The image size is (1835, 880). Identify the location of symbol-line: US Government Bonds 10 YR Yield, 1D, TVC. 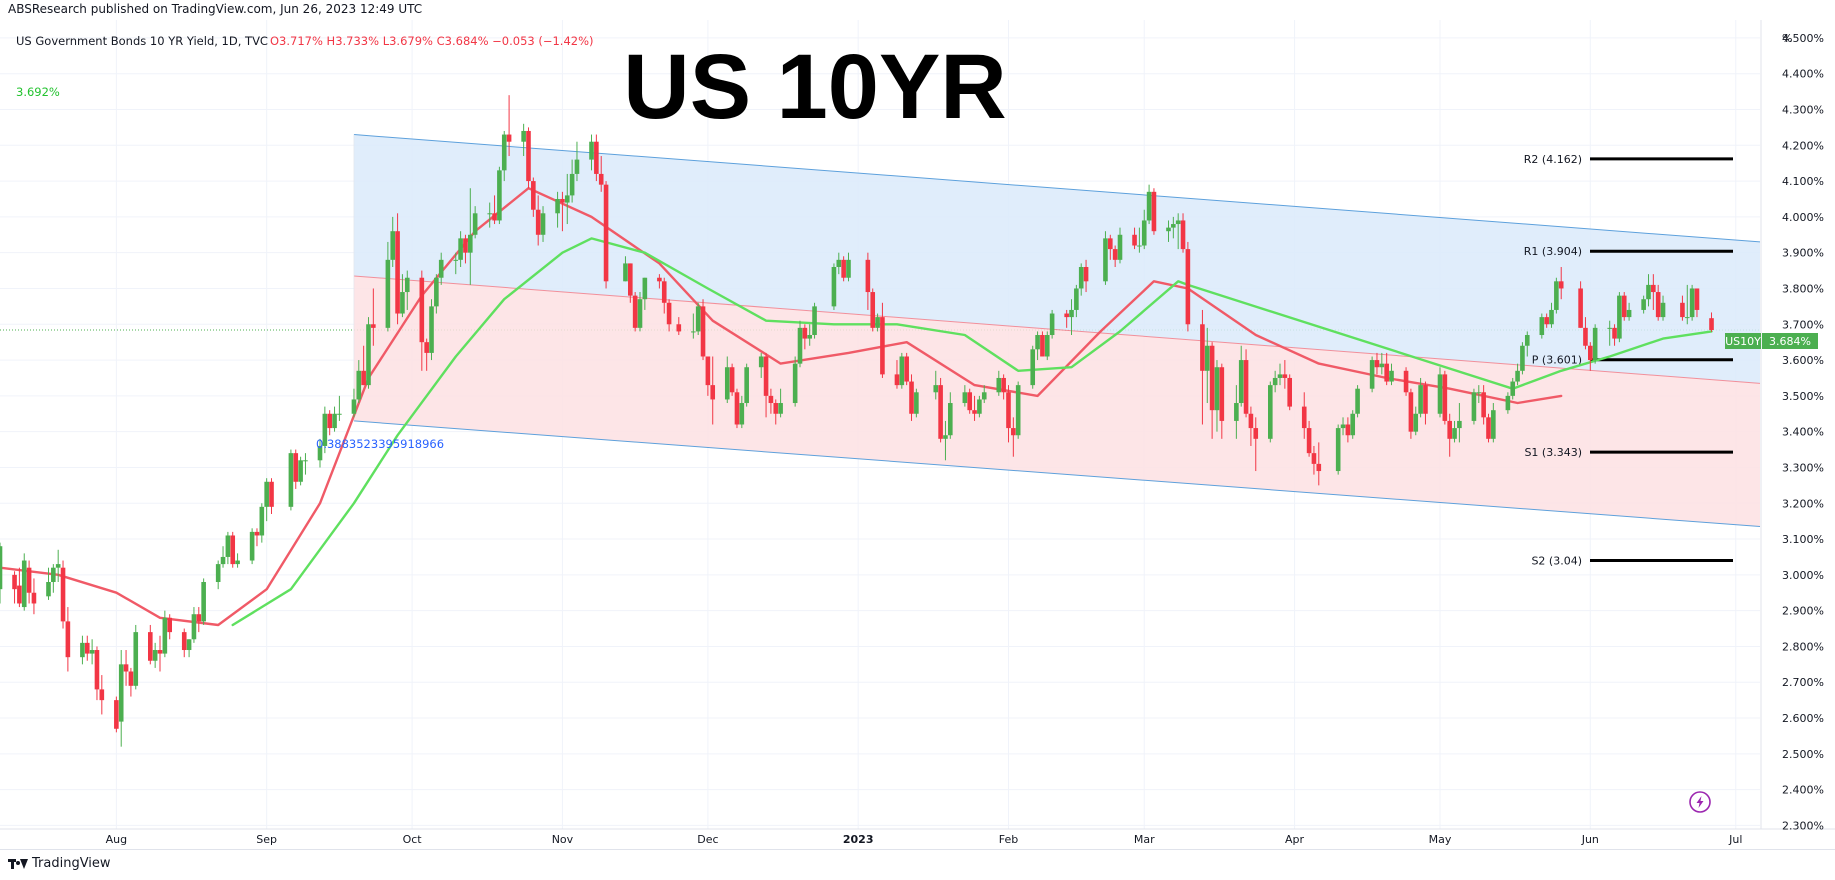
(142, 41).